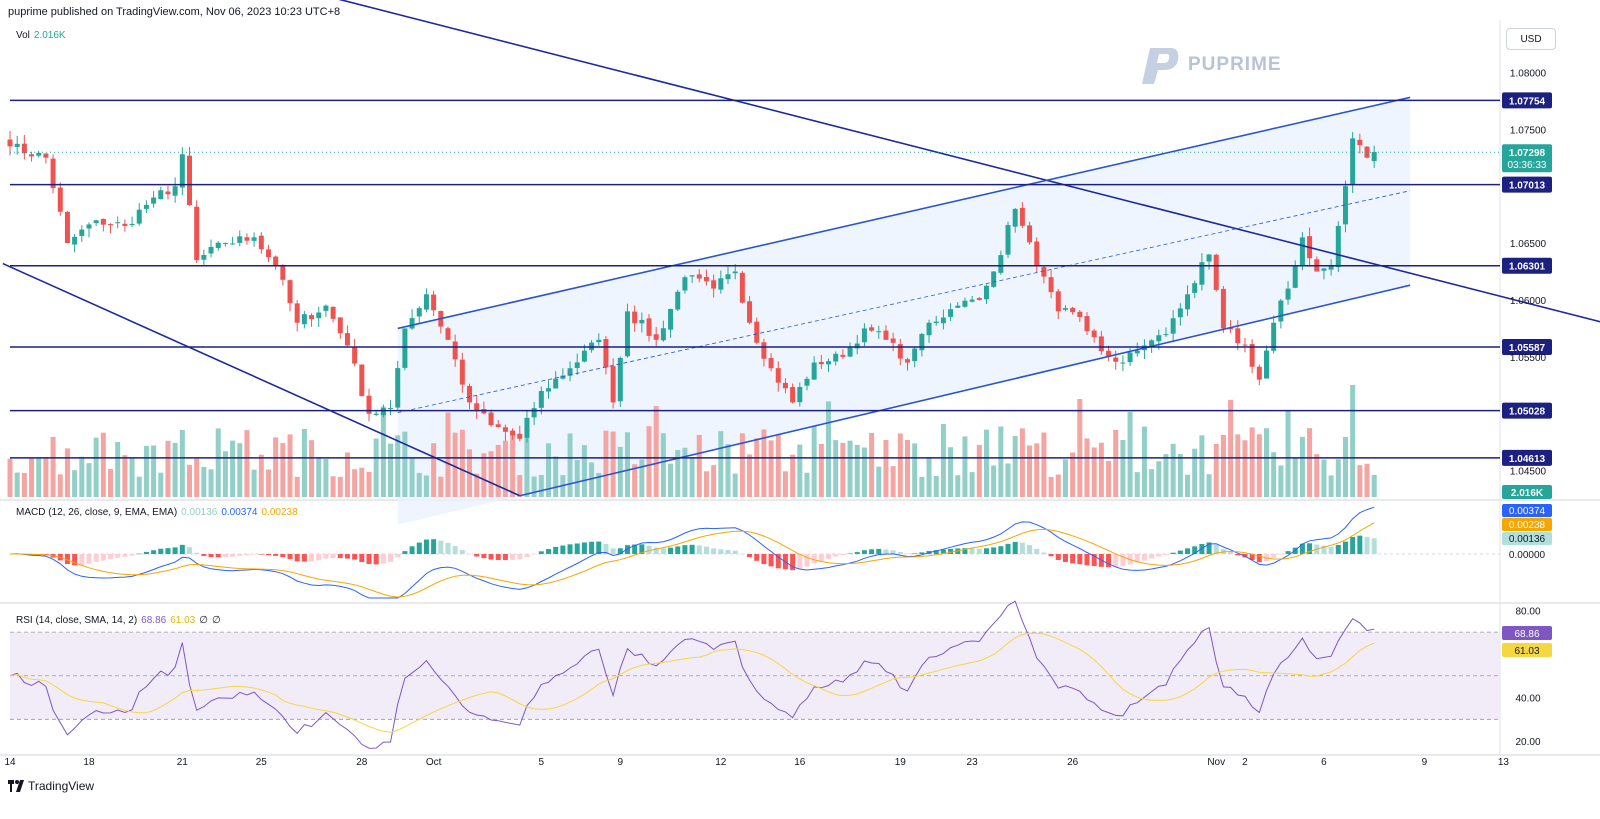 The height and width of the screenshot is (819, 1600). What do you see at coordinates (216, 620) in the screenshot?
I see `rsi-legend-extra2: ∅` at bounding box center [216, 620].